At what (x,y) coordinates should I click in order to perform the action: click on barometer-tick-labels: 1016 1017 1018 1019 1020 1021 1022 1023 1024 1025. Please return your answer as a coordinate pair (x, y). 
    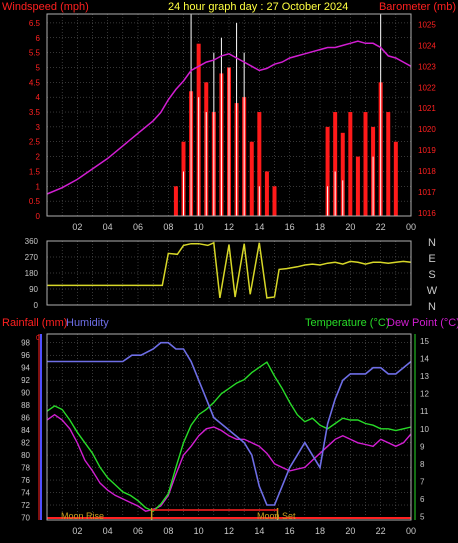
    Looking at the image, I should click on (427, 118).